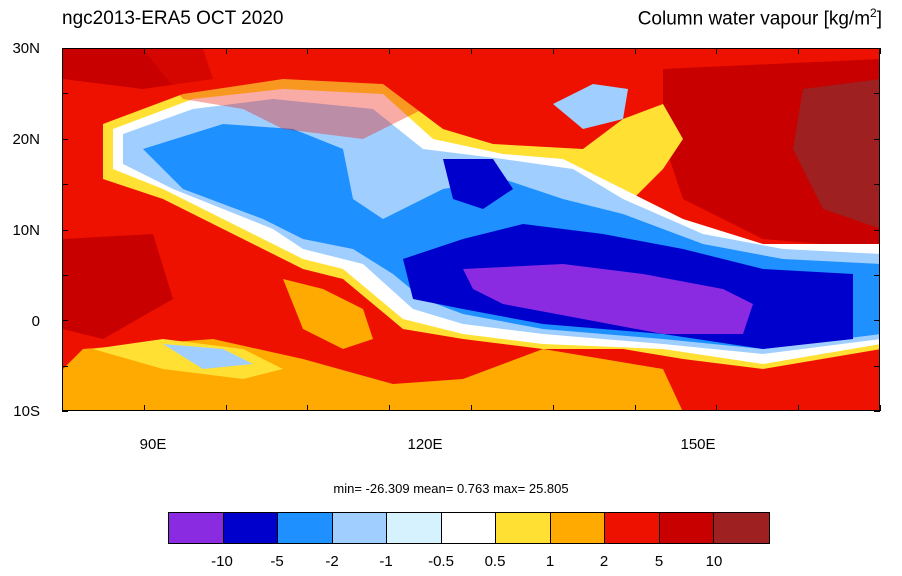 The width and height of the screenshot is (902, 576). What do you see at coordinates (441, 561) in the screenshot?
I see `colorbar-label: -0.5` at bounding box center [441, 561].